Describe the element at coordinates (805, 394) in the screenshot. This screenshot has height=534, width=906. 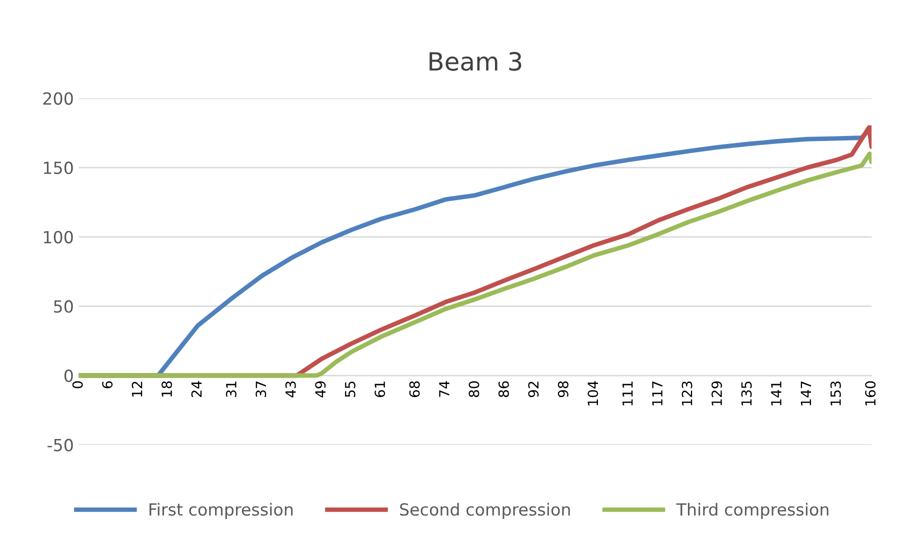
I see `x-tick-label: 147` at that location.